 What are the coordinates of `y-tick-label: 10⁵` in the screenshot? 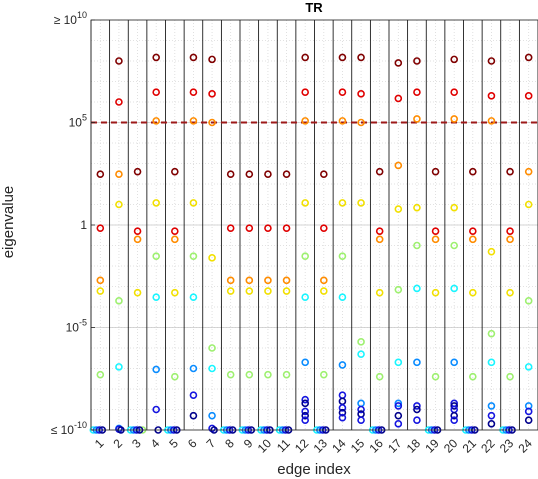 It's located at (78, 121).